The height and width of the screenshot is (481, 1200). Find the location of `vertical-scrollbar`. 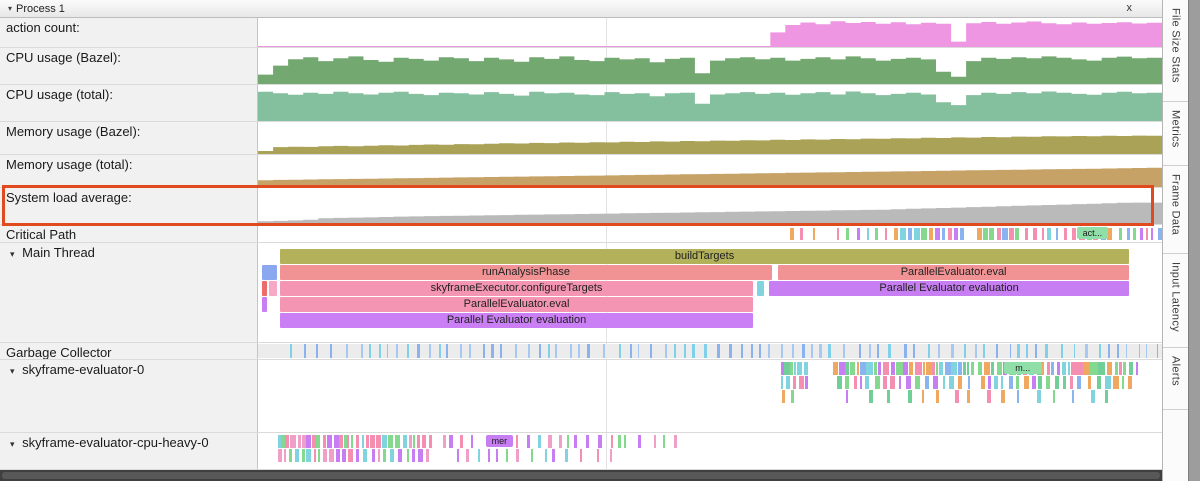

vertical-scrollbar is located at coordinates (1194, 240).